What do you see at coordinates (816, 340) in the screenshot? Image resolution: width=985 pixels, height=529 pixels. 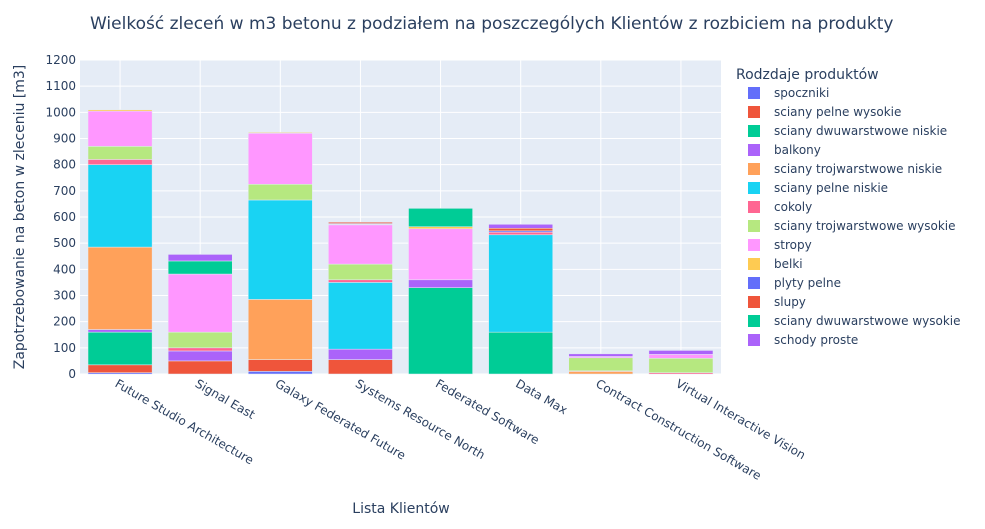 I see `legend-item-label: schody proste` at bounding box center [816, 340].